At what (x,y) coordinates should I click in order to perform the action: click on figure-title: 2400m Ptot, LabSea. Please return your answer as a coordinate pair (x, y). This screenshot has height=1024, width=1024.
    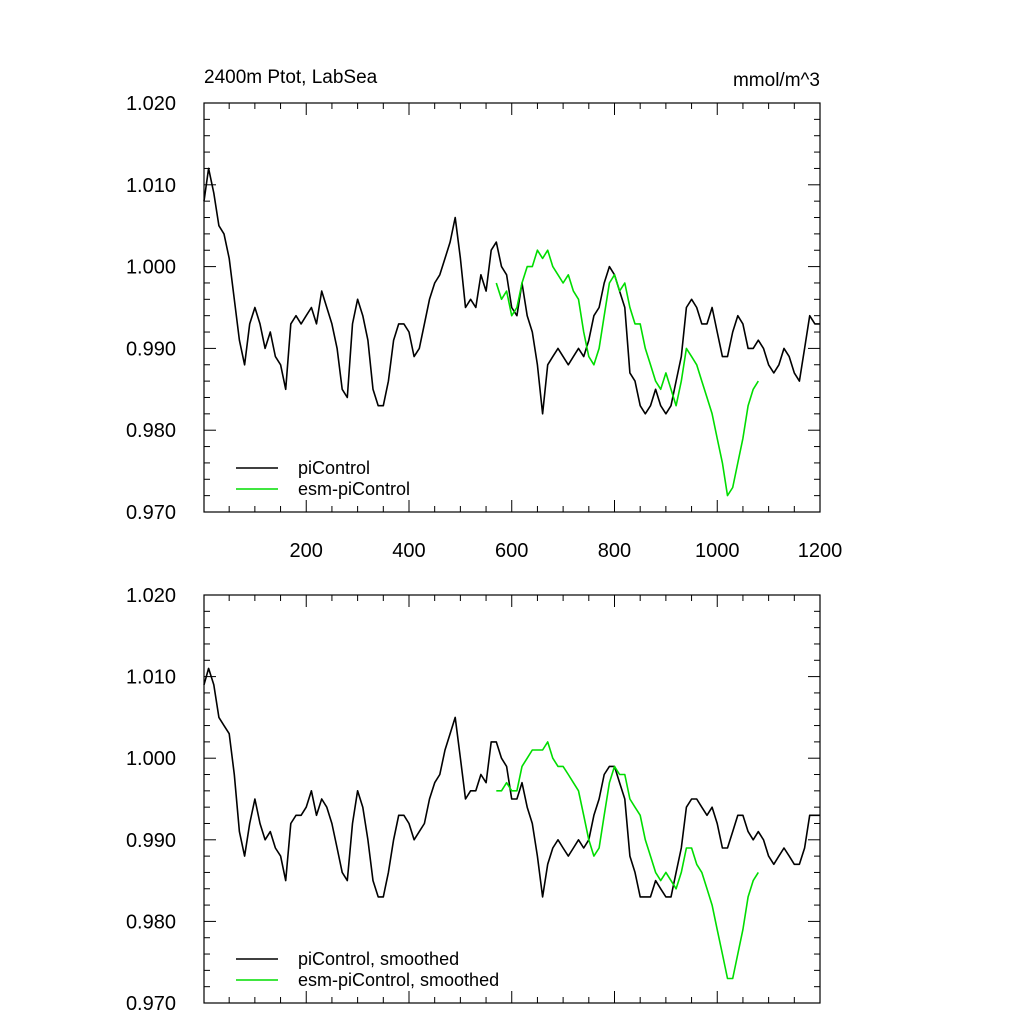
    Looking at the image, I should click on (291, 77).